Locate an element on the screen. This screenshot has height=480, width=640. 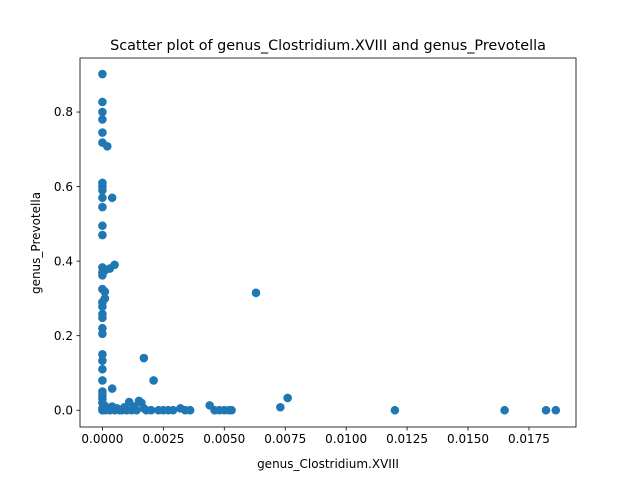
x-tick-label: 0.0050 is located at coordinates (224, 439).